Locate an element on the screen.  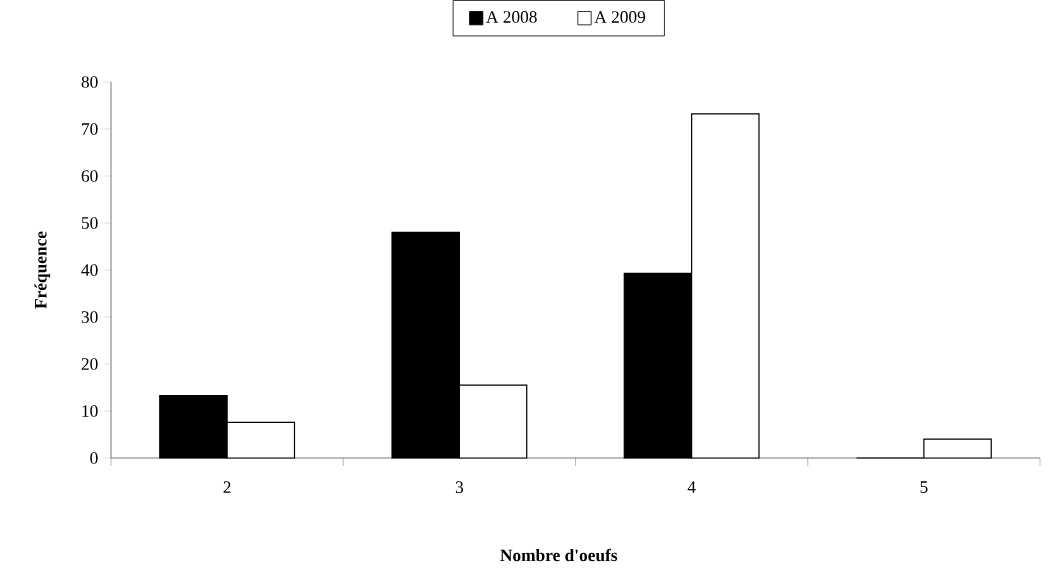
x-axis-title: Nombre d'oeufs is located at coordinates (559, 555).